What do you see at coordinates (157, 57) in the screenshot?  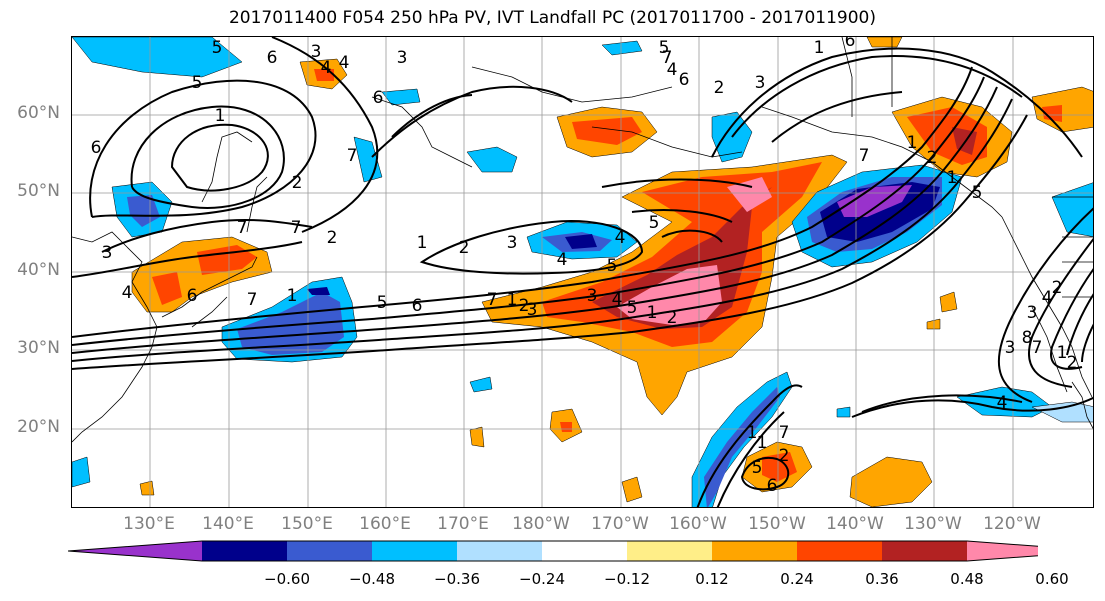 I see `shade-nw-cyan` at bounding box center [157, 57].